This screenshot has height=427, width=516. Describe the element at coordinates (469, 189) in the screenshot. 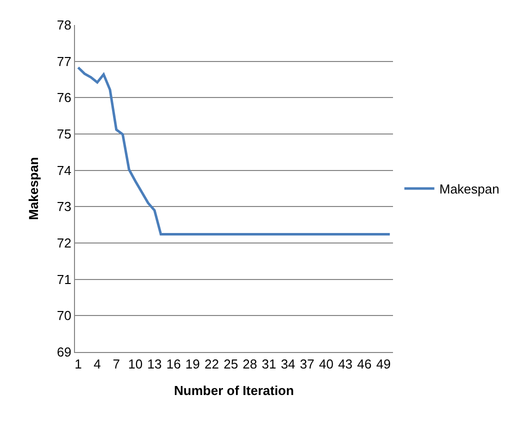

I see `legend-label: Makespan` at that location.